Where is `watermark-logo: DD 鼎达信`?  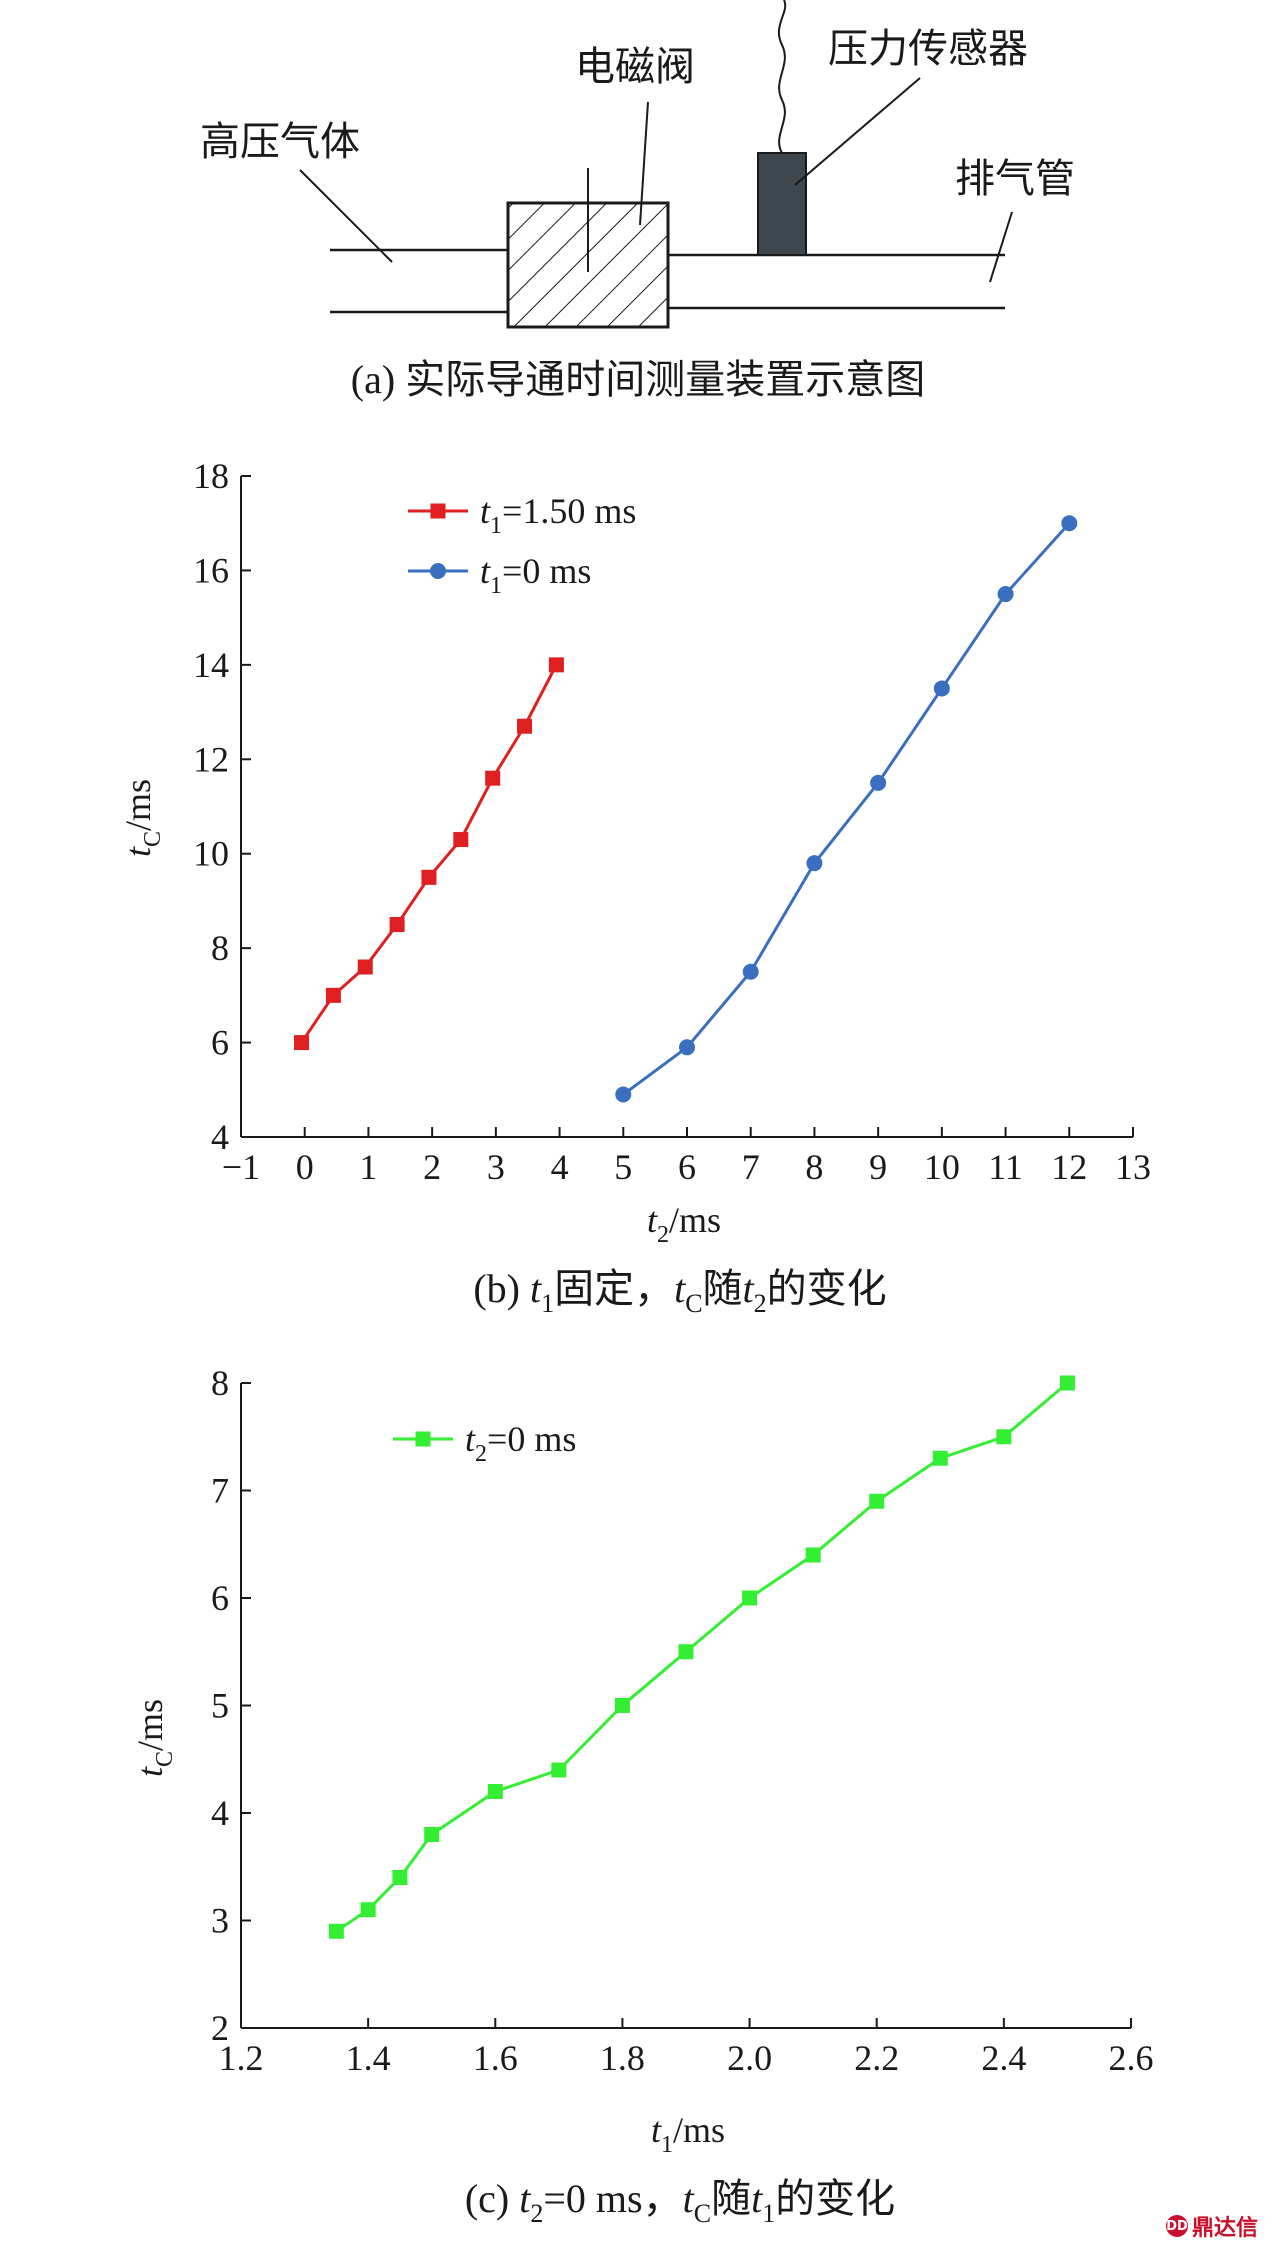
watermark-logo: DD 鼎达信 is located at coordinates (1211, 2226).